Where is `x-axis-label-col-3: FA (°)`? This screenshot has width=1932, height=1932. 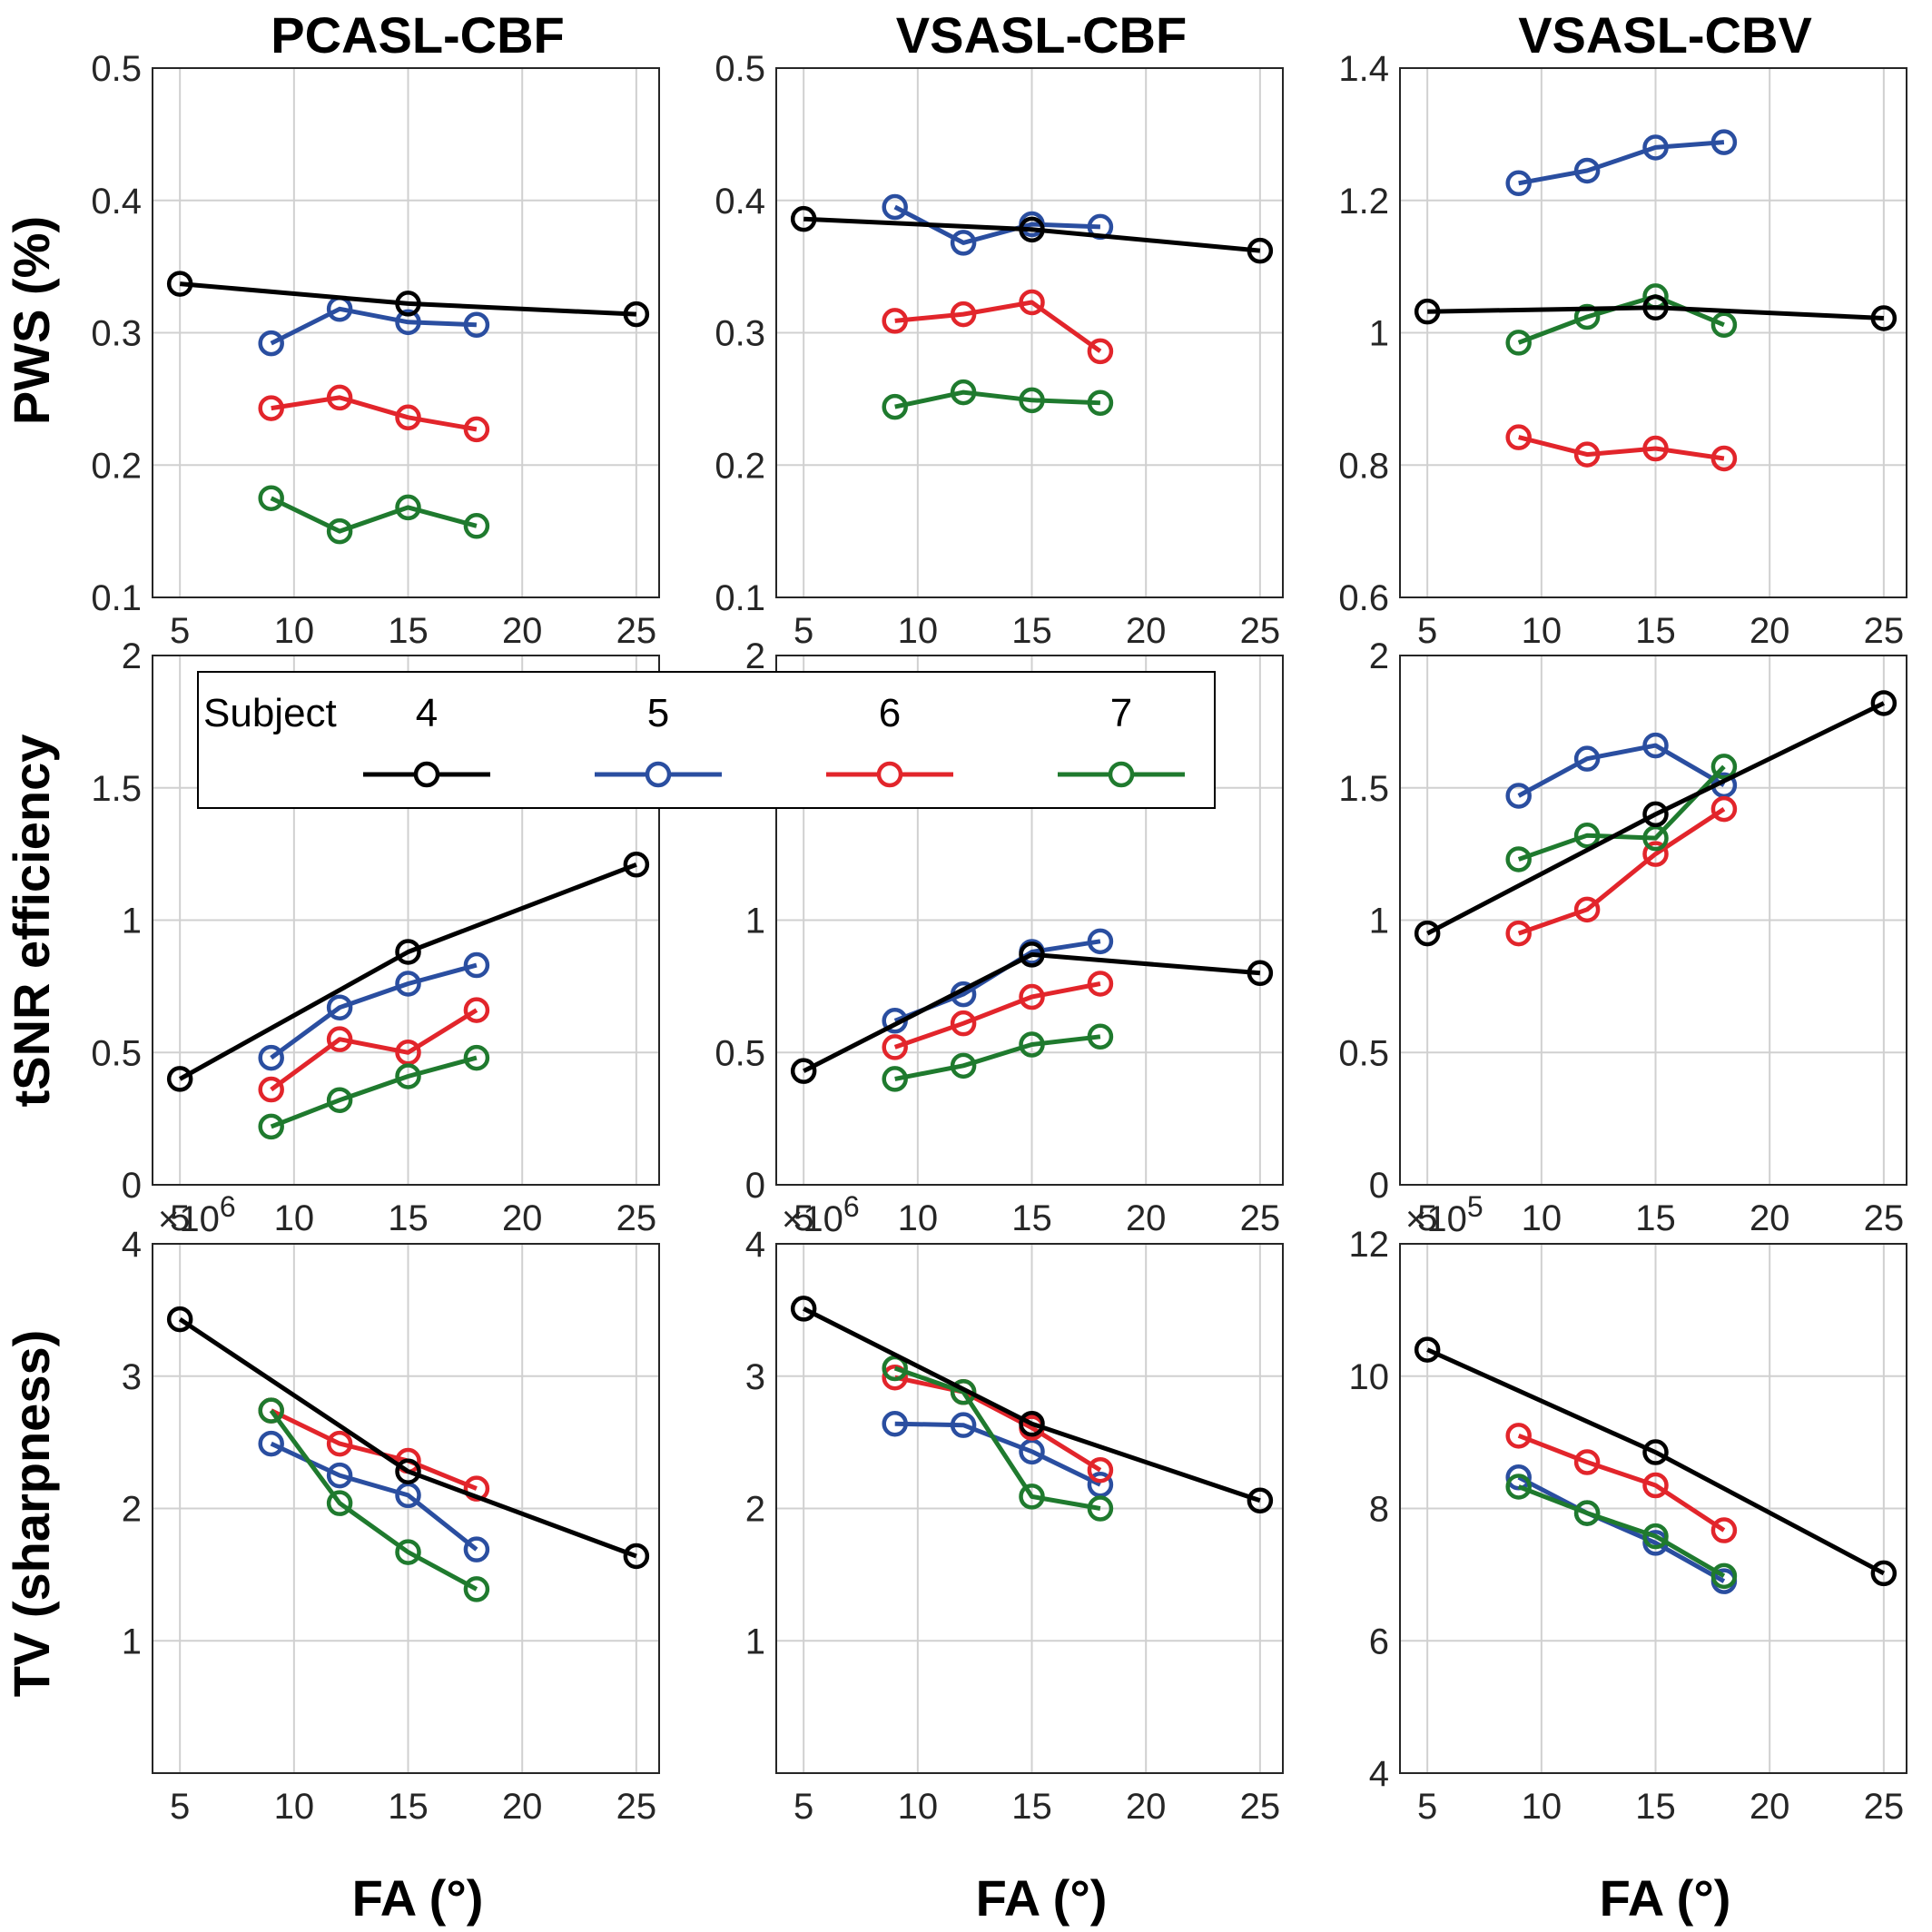 x-axis-label-col-3: FA (°) is located at coordinates (1665, 1898).